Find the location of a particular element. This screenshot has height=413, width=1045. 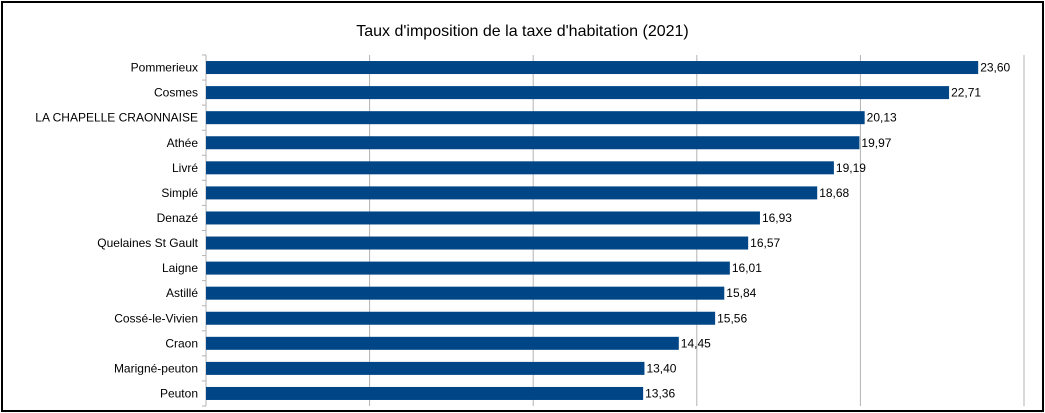

category-label: Cosmes is located at coordinates (176, 93).